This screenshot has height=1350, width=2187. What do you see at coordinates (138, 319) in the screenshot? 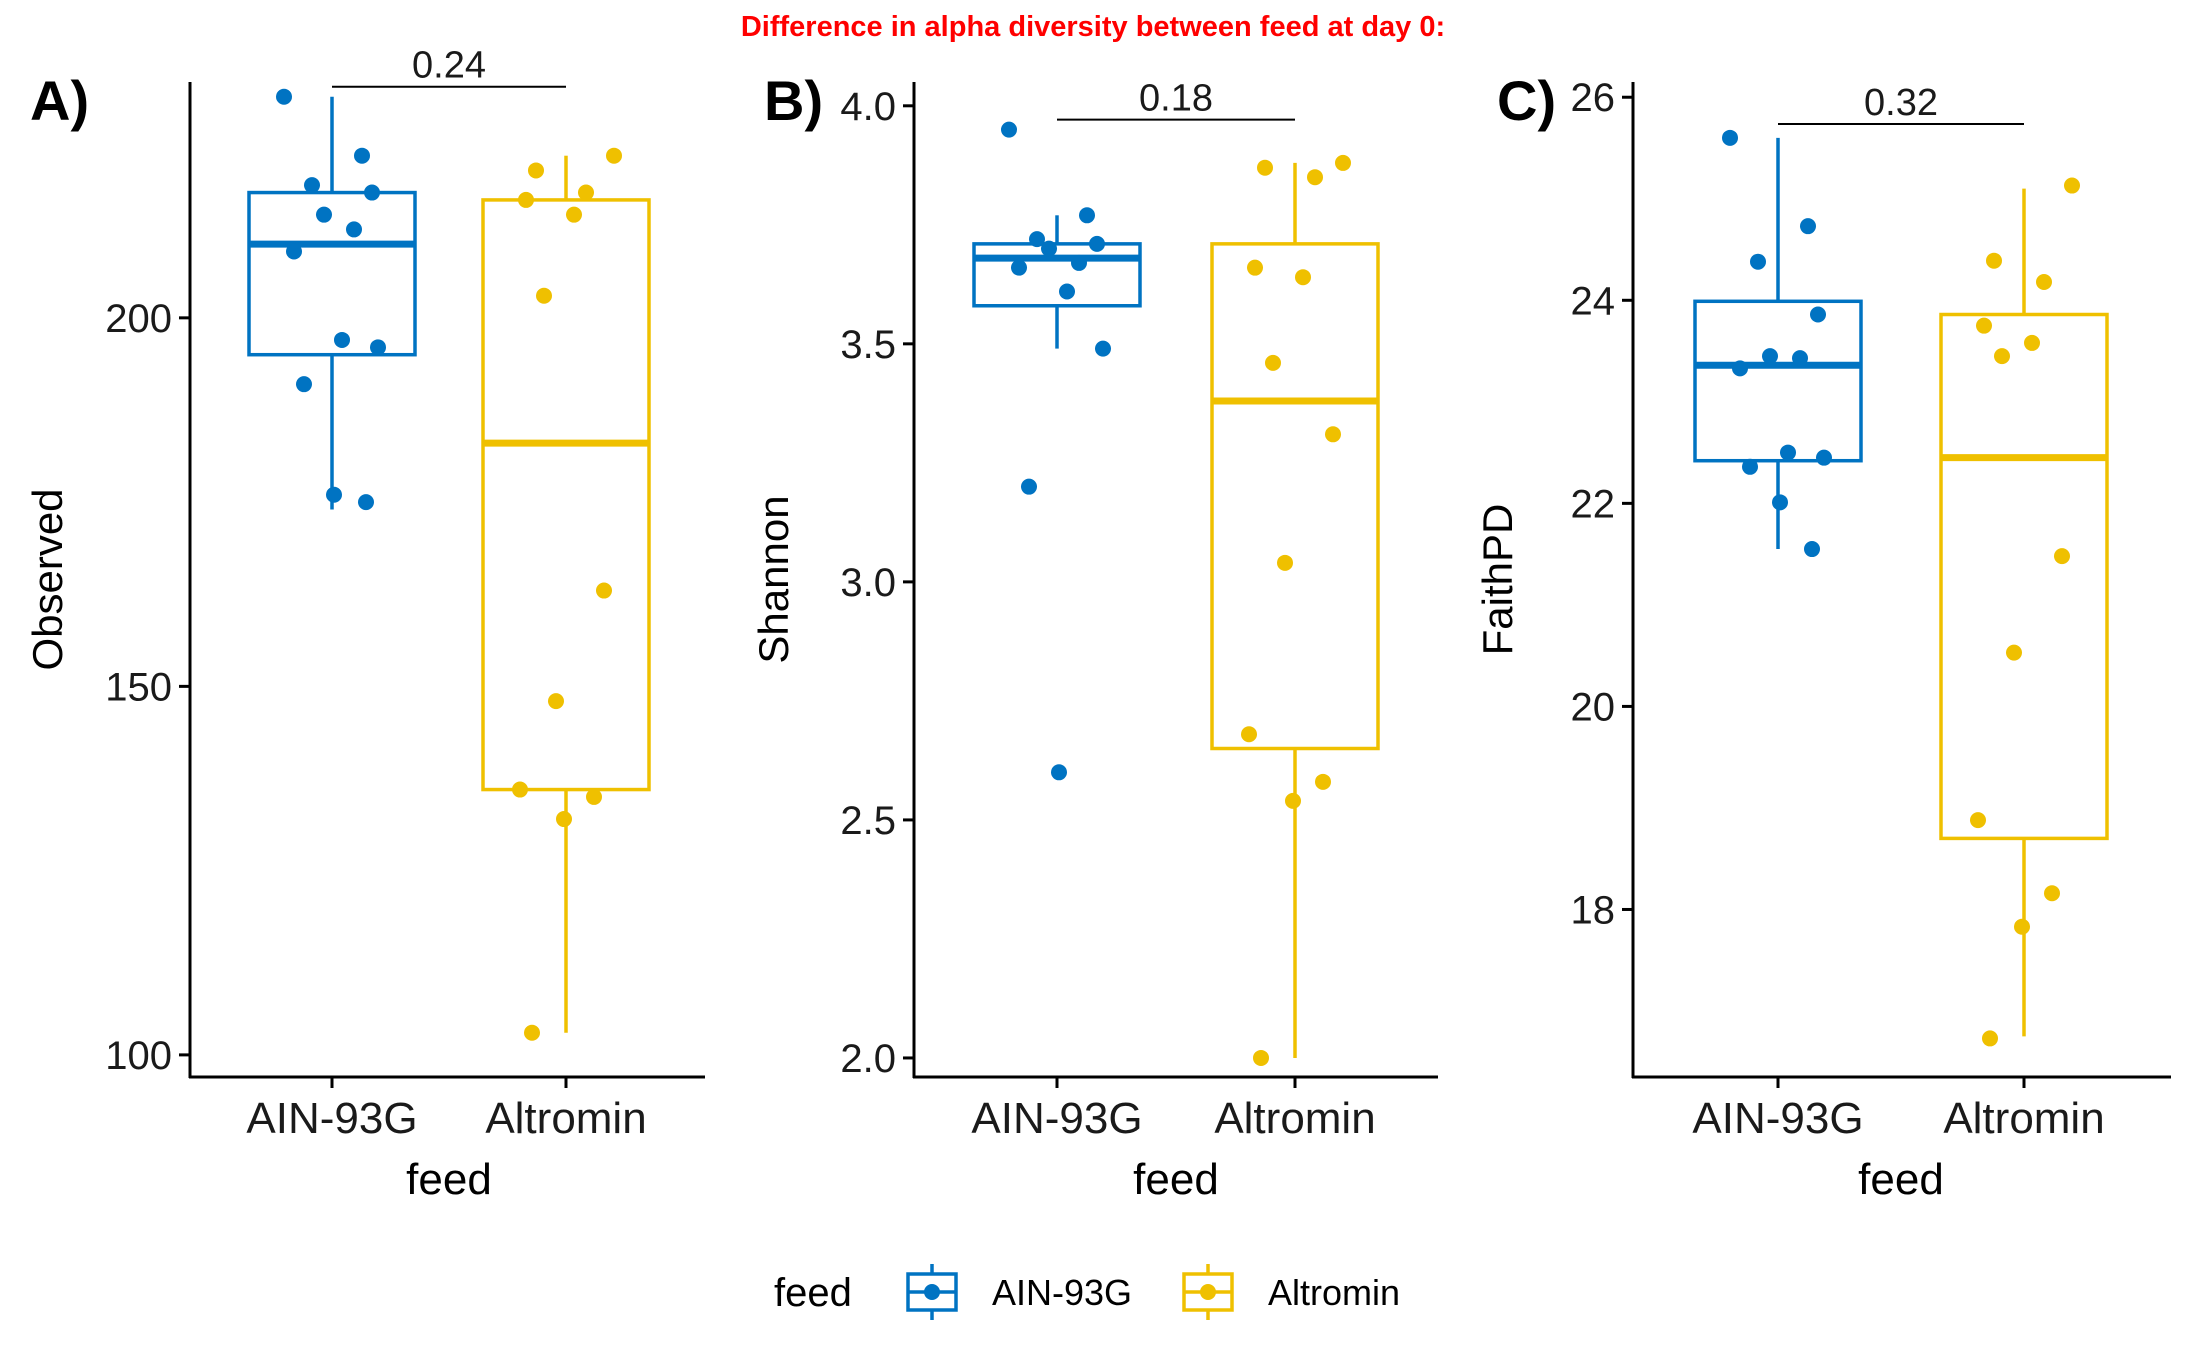
I see `y-tick-label: 200` at bounding box center [138, 319].